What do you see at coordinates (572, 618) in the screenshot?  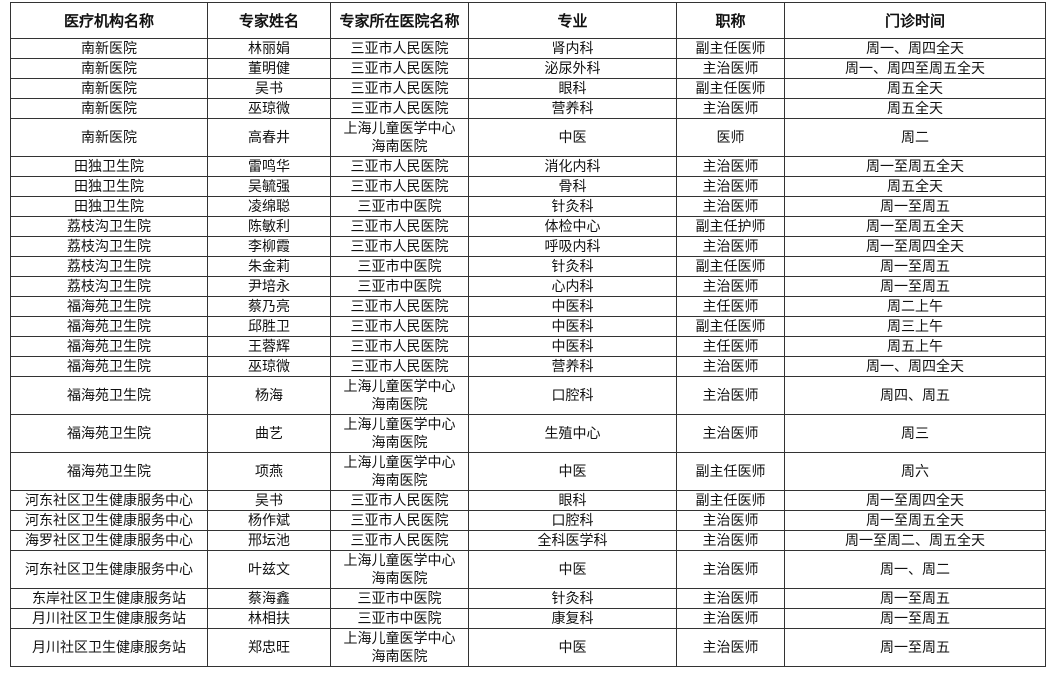 I see `table-cell: 康复科` at bounding box center [572, 618].